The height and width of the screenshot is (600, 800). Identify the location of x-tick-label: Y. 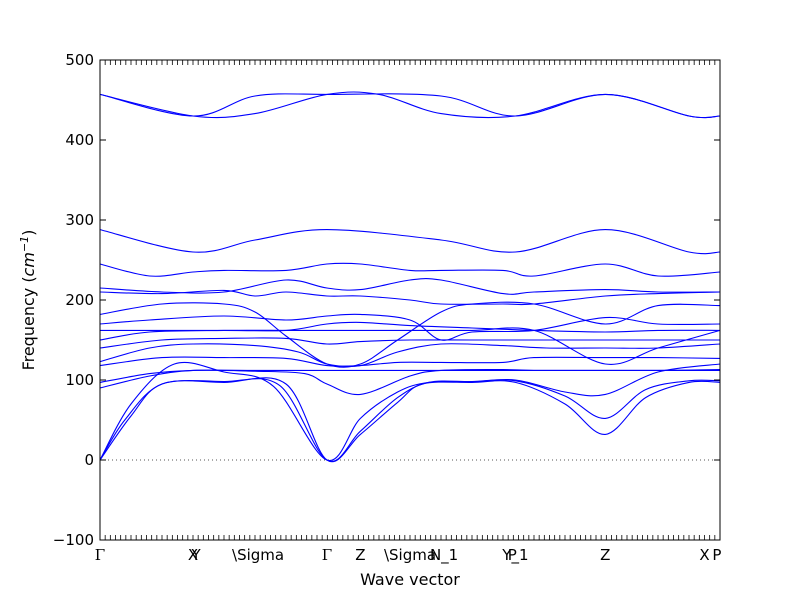
(196, 555).